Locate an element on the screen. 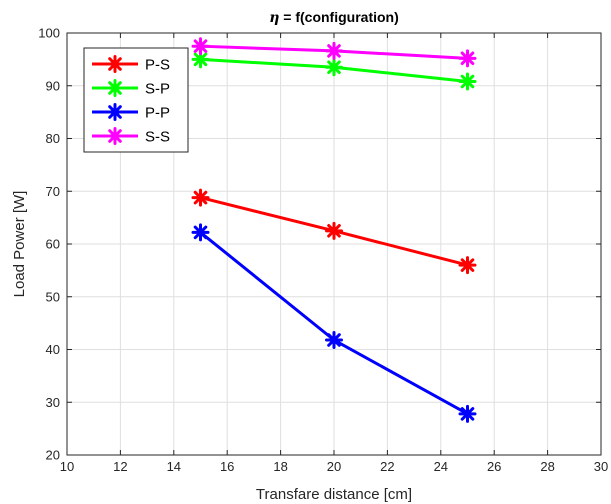 Image resolution: width=611 pixels, height=504 pixels. legend-marker-s-s-stroke is located at coordinates (115, 136).